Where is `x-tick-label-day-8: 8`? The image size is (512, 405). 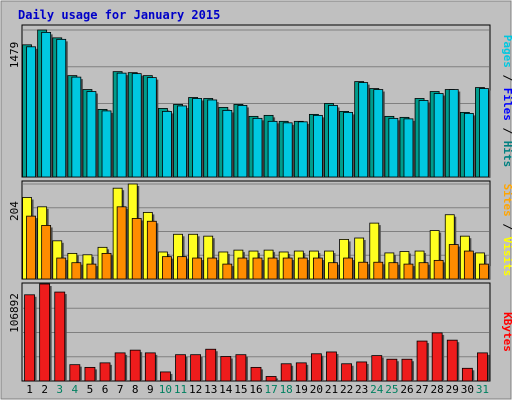 x-tick-label-day-8: 8 is located at coordinates (135, 389).